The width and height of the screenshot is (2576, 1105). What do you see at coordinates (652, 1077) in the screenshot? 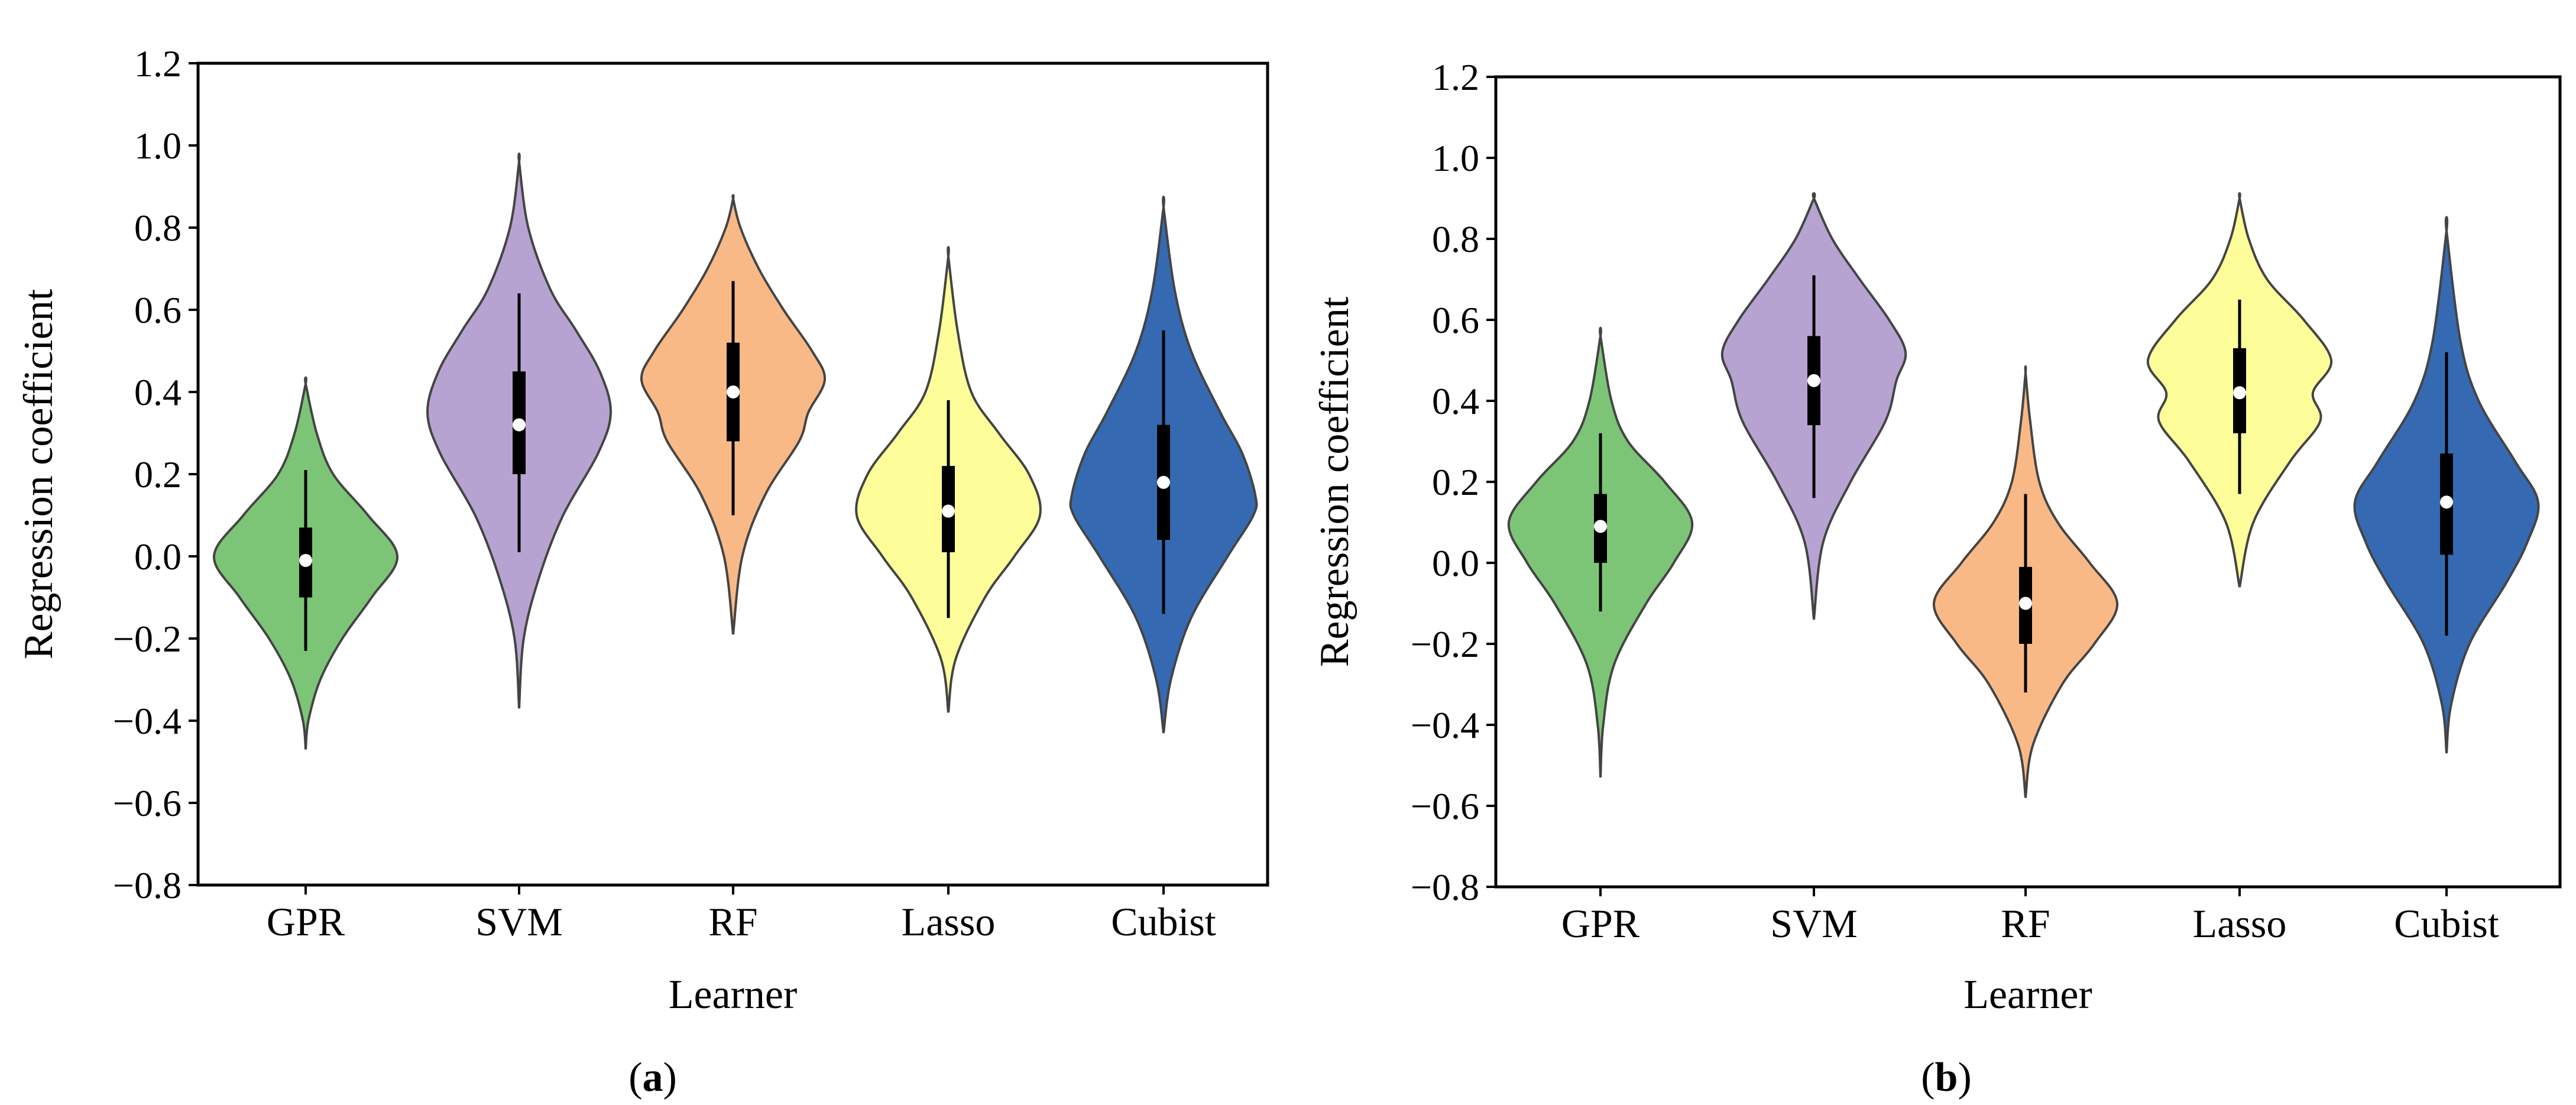
I see `panel-label: (a)` at bounding box center [652, 1077].